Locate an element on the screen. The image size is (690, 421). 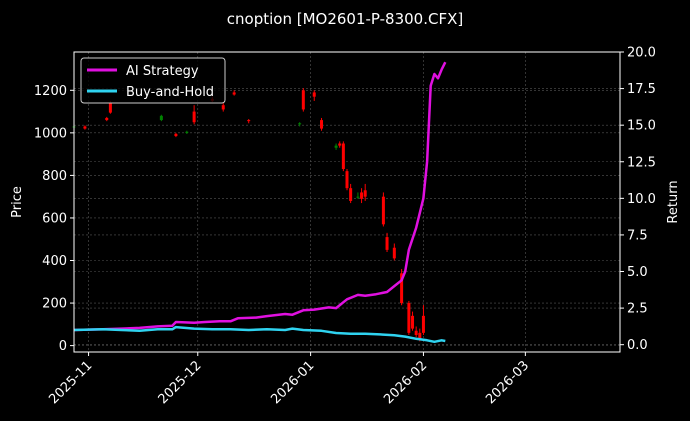
y-right-tick-label: 20.0 is located at coordinates (641, 53).